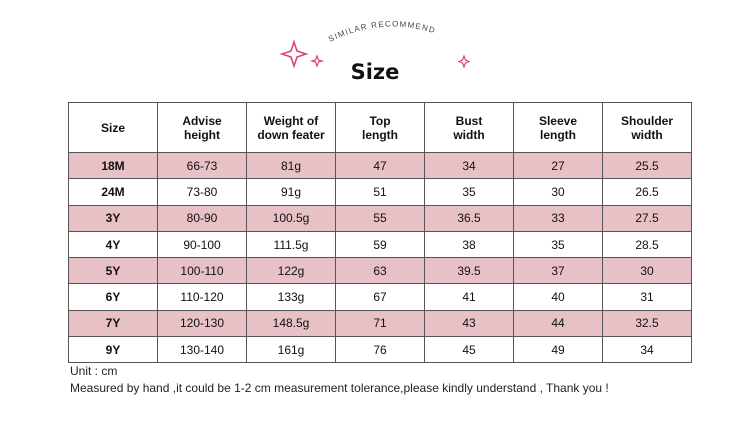  I want to click on table-cell: 40, so click(558, 297).